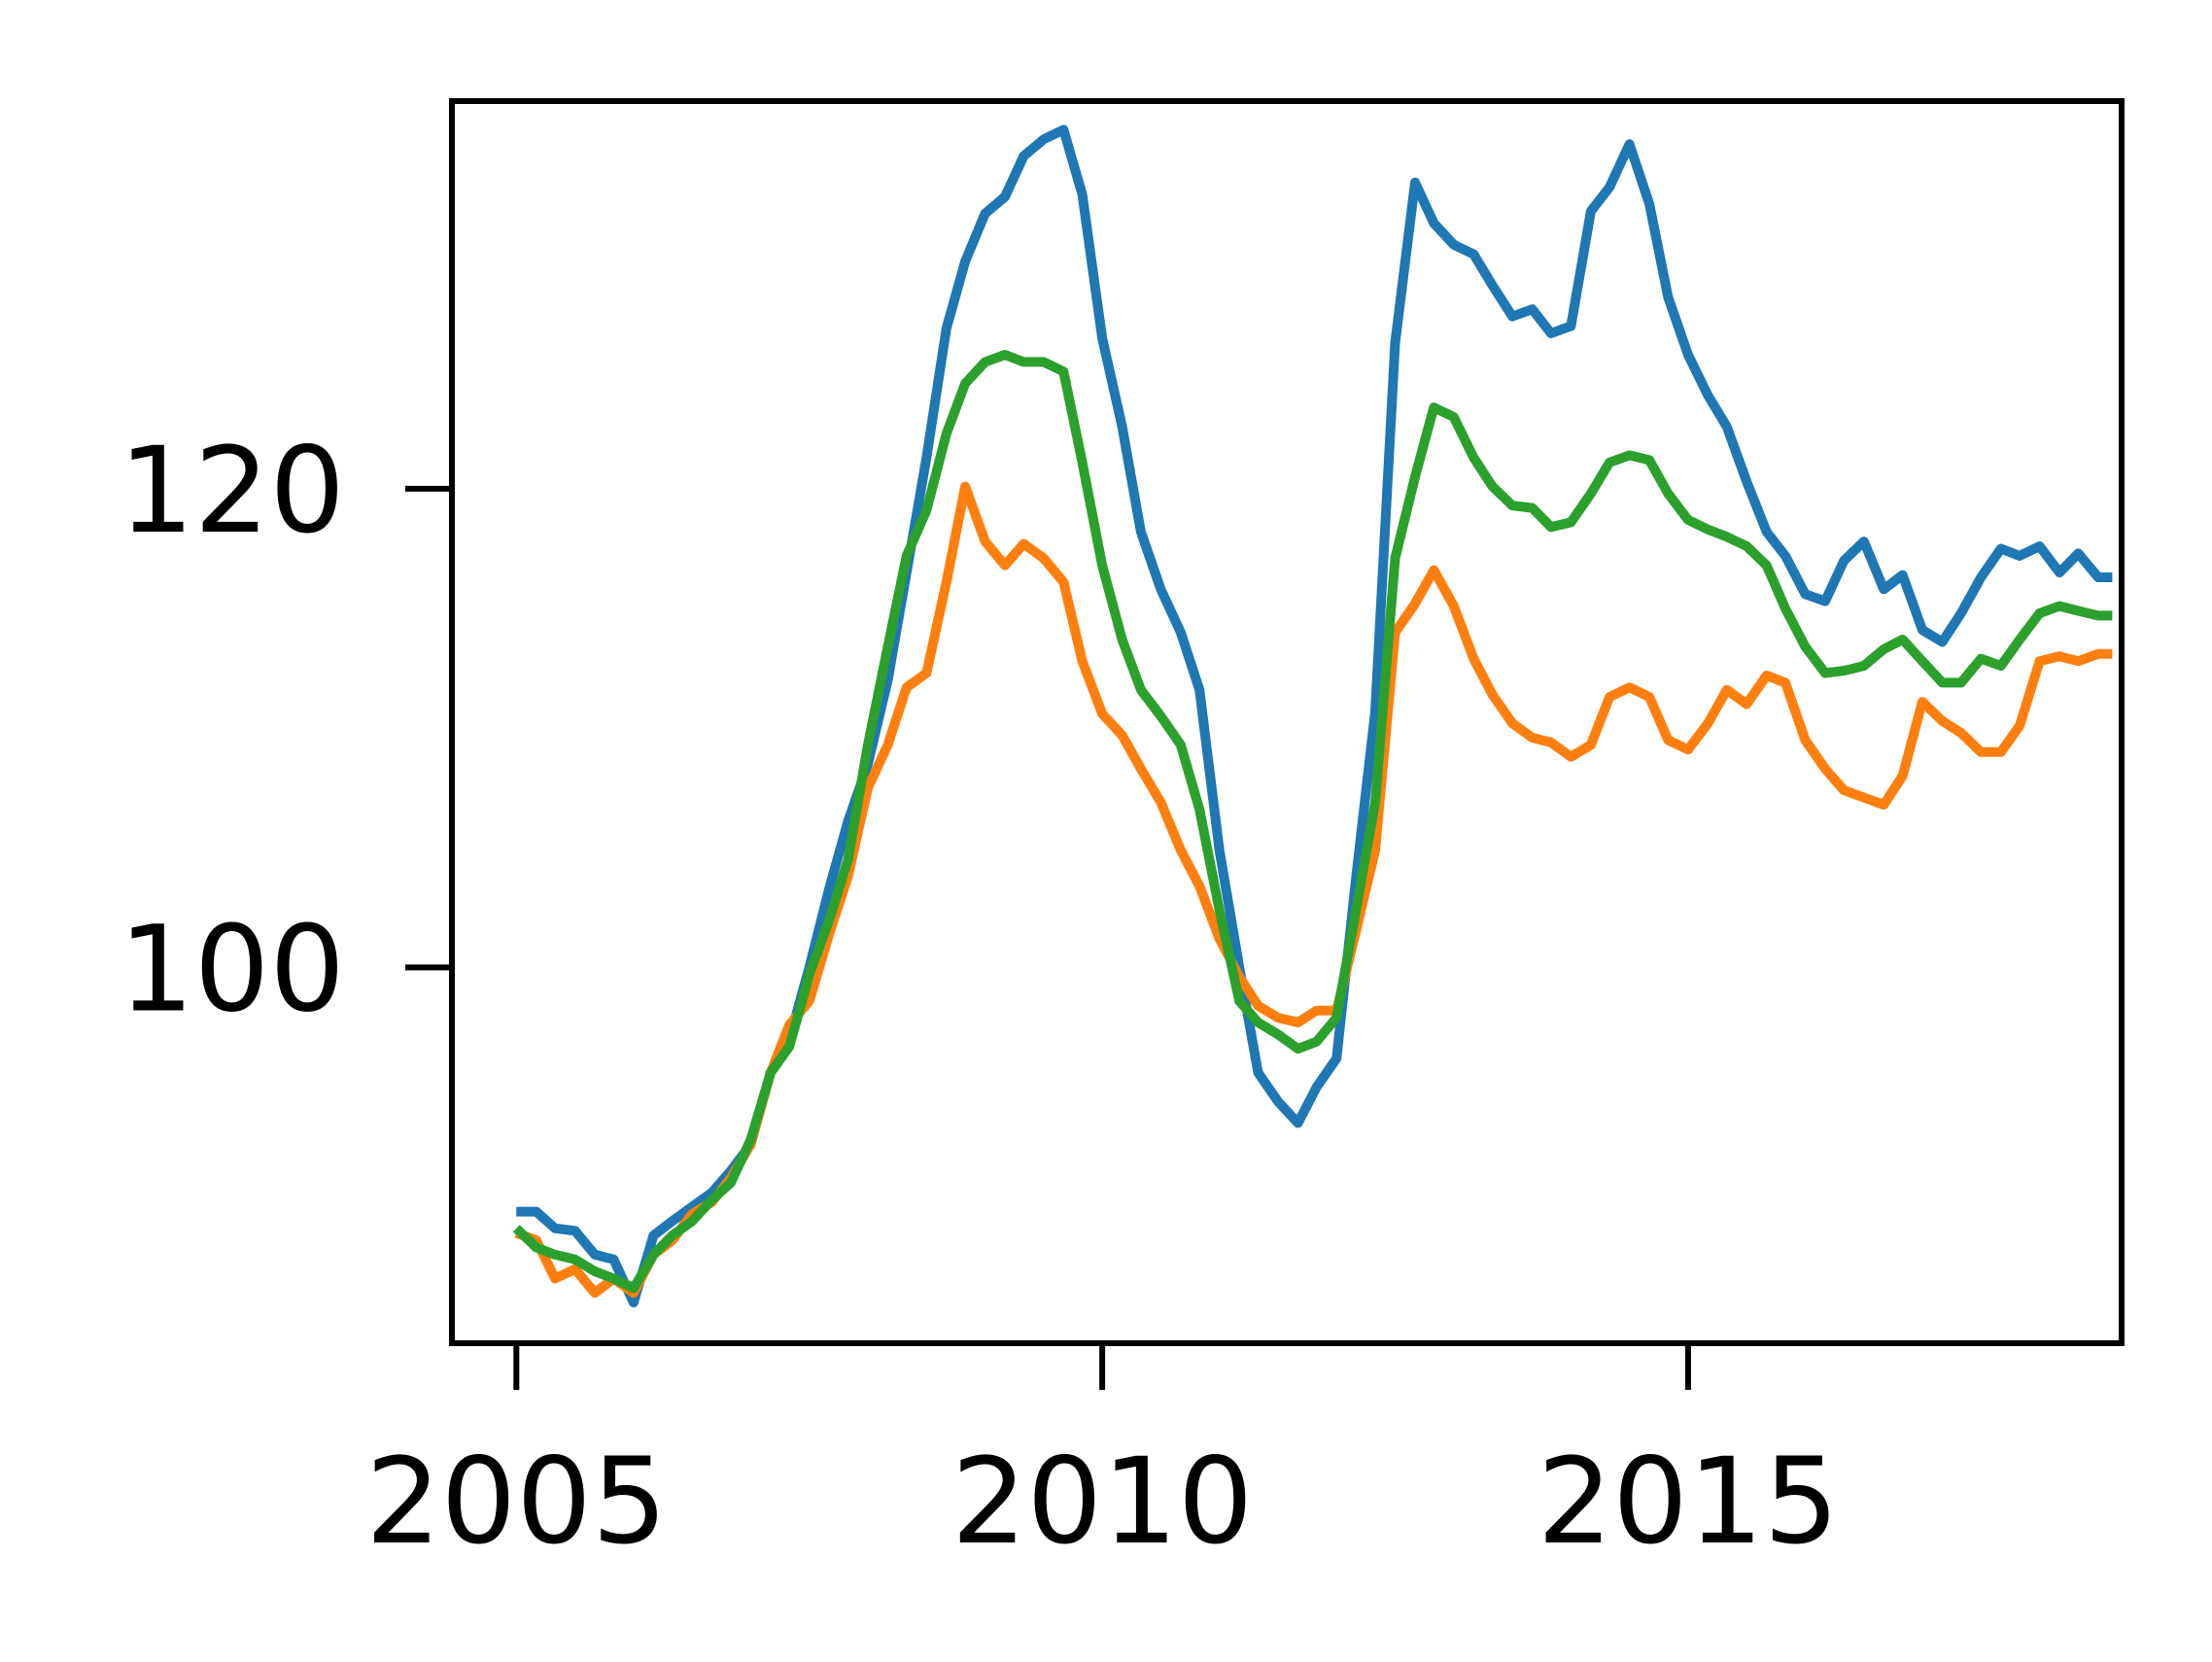 Image resolution: width=2212 pixels, height=1662 pixels. I want to click on x-tick-label: 2005, so click(516, 1502).